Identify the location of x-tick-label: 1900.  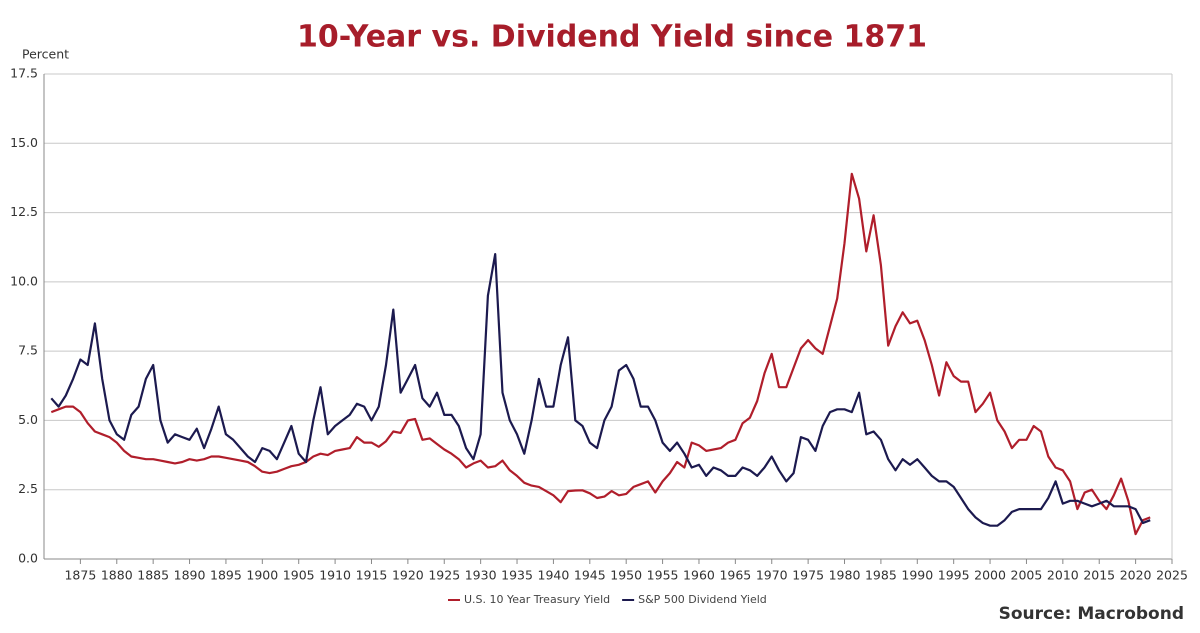
(262, 575).